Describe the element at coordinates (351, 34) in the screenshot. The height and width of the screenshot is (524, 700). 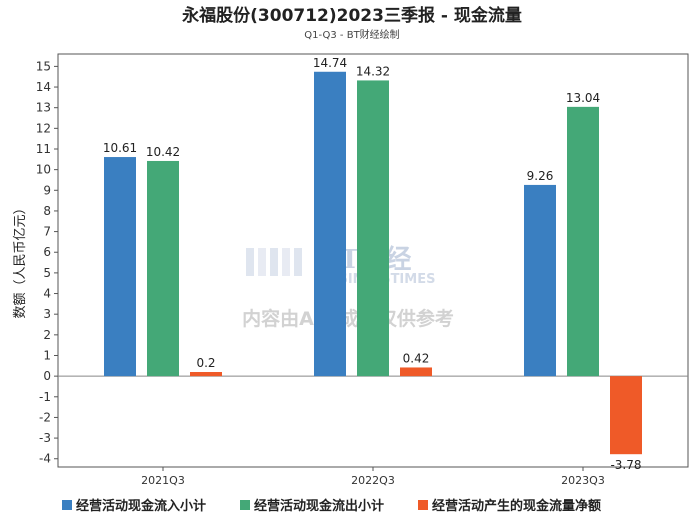
I see `chart-subtitle: Q1-Q3 - BT财经绘制` at that location.